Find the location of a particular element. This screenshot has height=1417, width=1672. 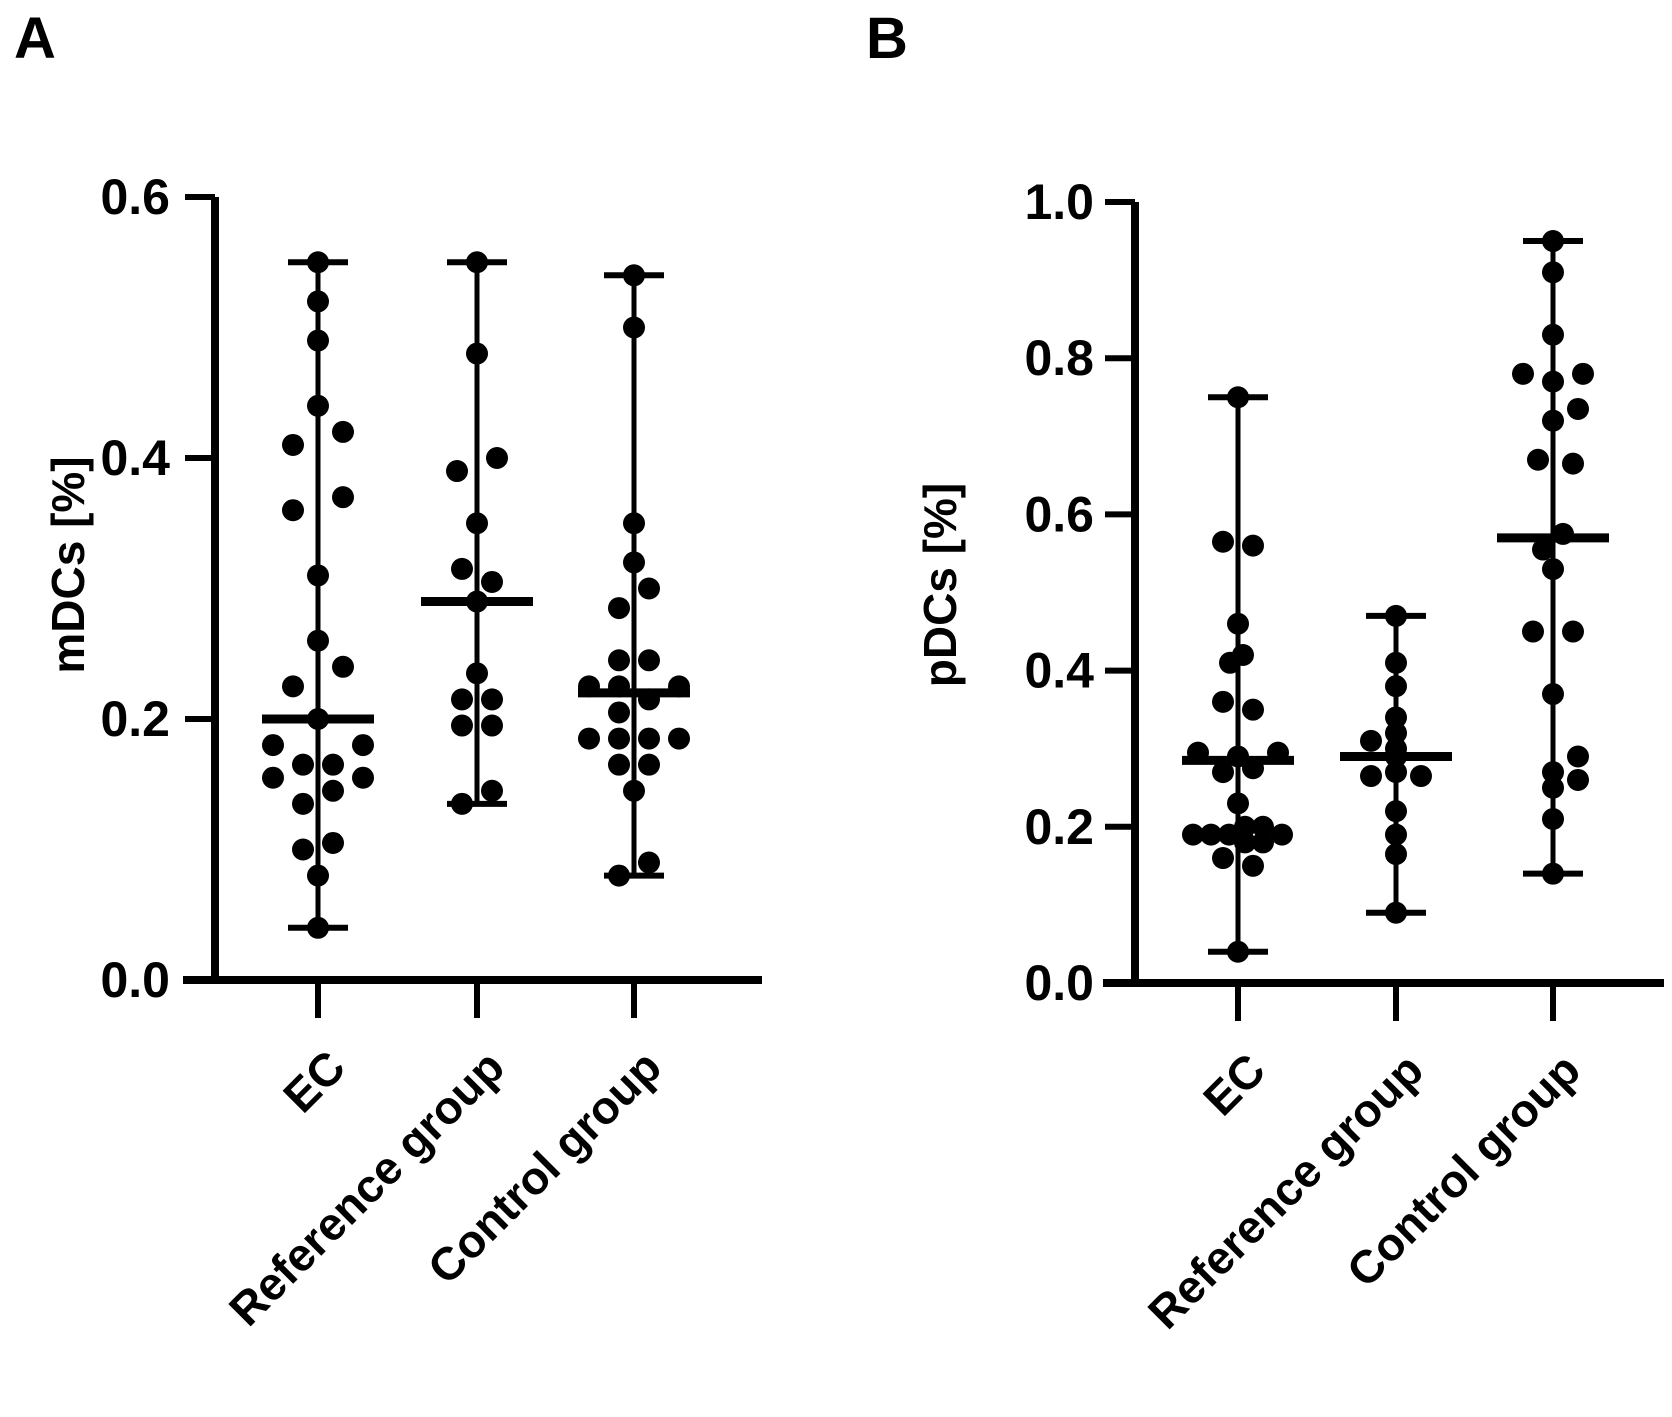

y-axis-label: mDCs [%] is located at coordinates (68, 564).